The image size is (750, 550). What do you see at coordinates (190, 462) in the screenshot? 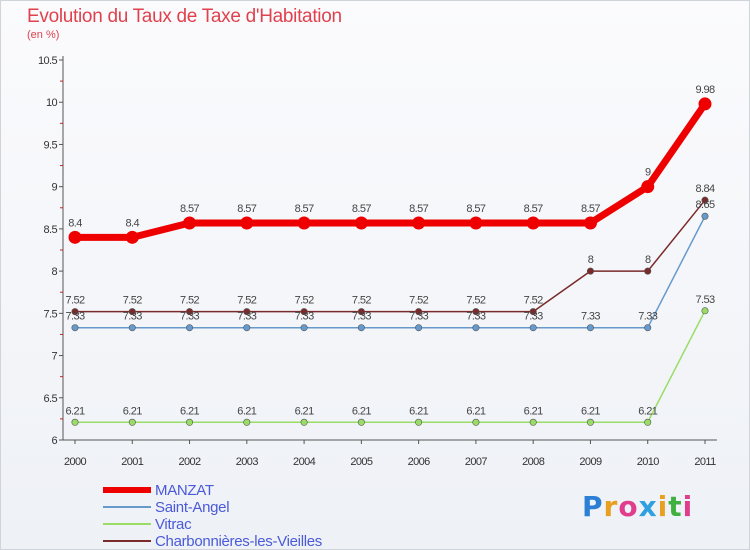
I see `x-tick-label: 2002` at bounding box center [190, 462].